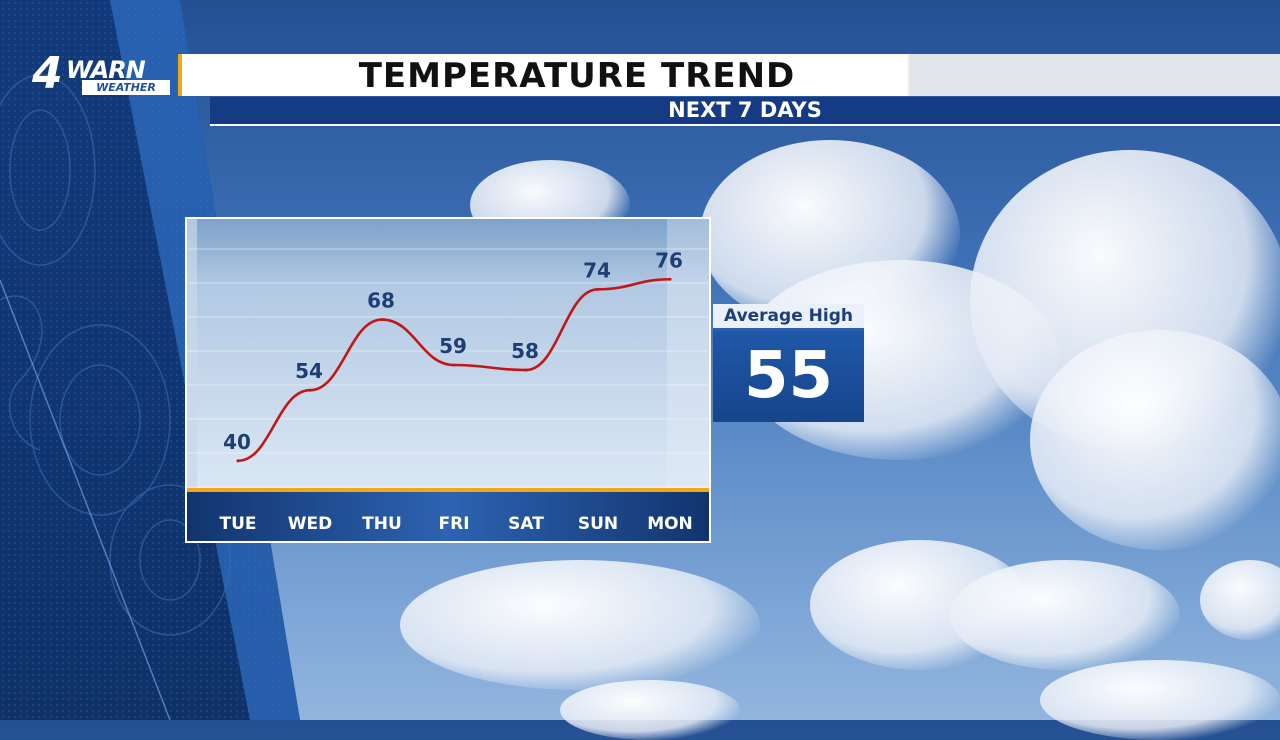 This screenshot has height=740, width=1280. I want to click on plot-background, so click(448, 354).